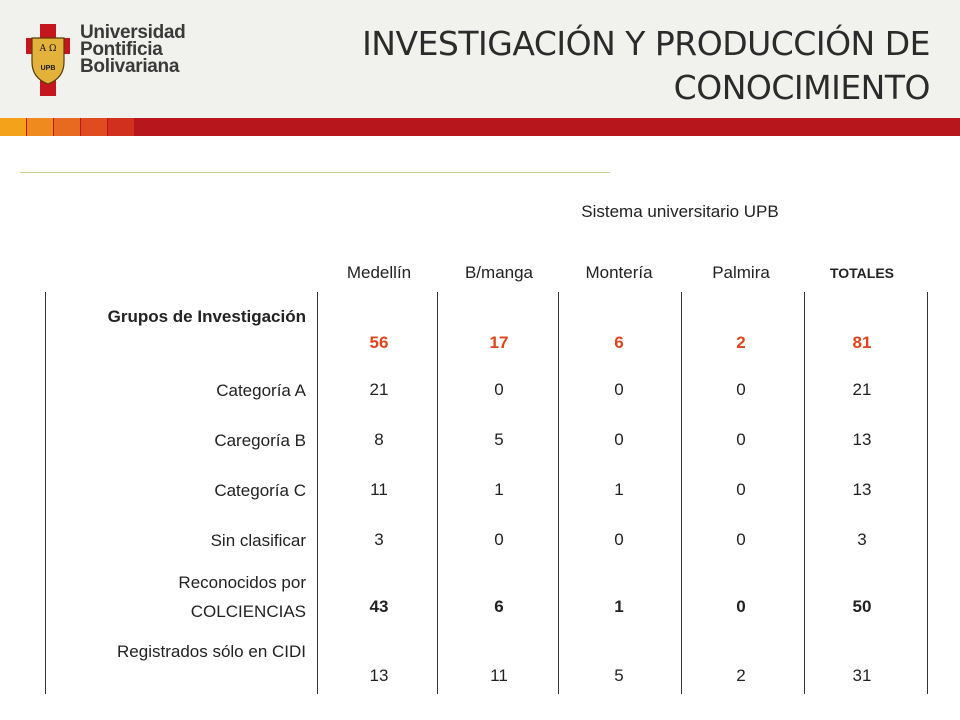  Describe the element at coordinates (862, 675) in the screenshot. I see `table-cell: 31` at that location.